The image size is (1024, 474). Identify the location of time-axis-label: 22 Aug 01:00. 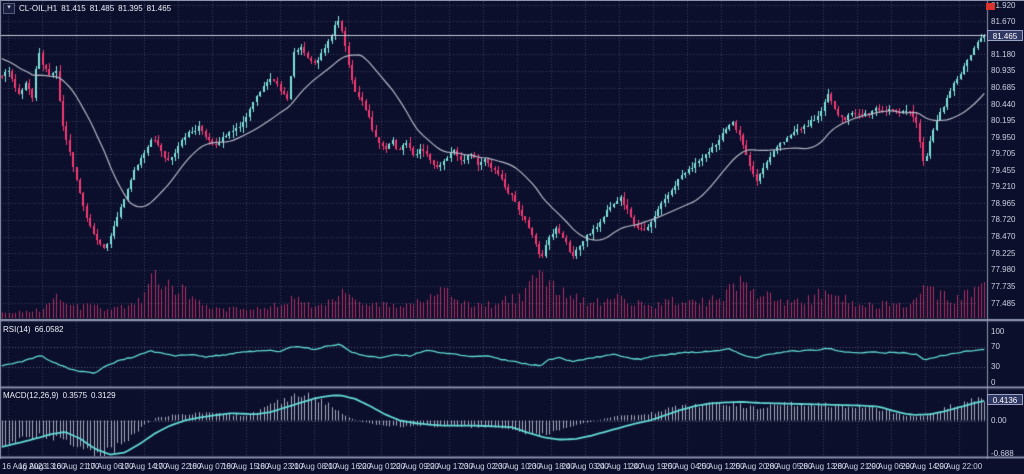
(381, 466).